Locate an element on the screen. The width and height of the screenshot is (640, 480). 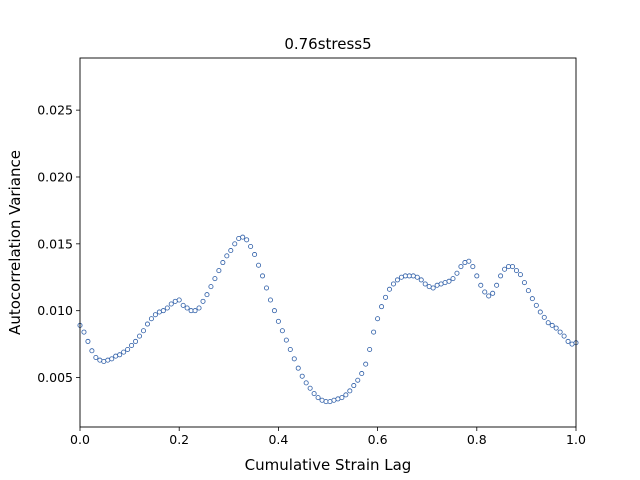
y-tick-label: 0.005 is located at coordinates (55, 377).